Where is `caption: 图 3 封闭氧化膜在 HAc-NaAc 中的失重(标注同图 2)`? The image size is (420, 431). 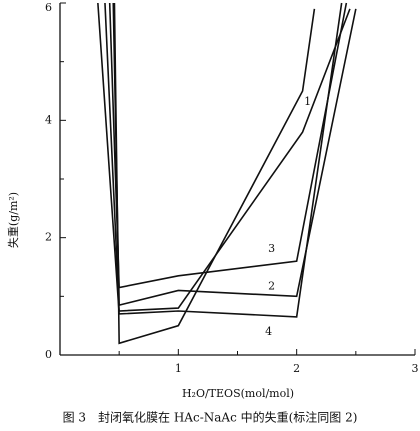
caption: 图 3 封闭氧化膜在 HAc-NaAc 中的失重(标注同图 2) is located at coordinates (210, 417).